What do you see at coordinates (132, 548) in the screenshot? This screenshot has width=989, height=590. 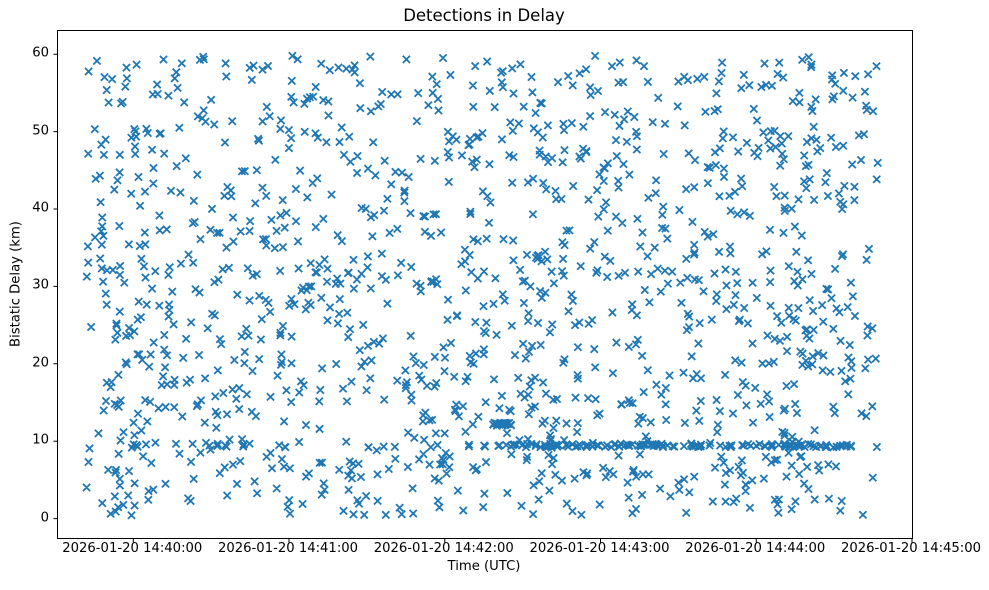 I see `x-tick-label: 2026-01-20 14:40:00` at bounding box center [132, 548].